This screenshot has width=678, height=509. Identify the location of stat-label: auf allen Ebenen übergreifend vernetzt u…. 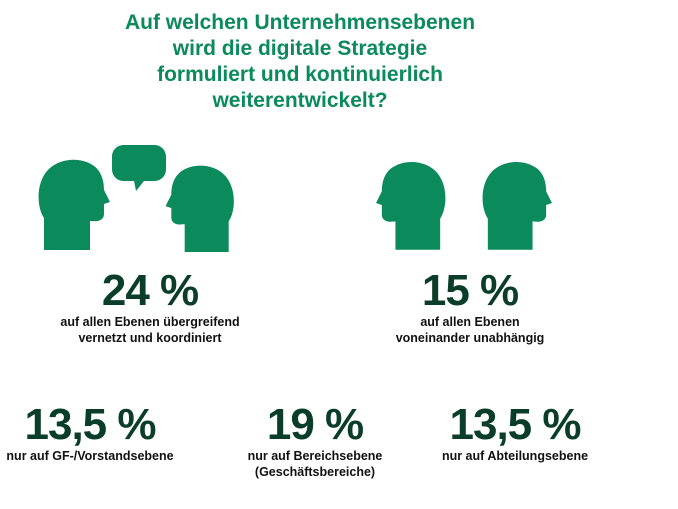
(150, 330).